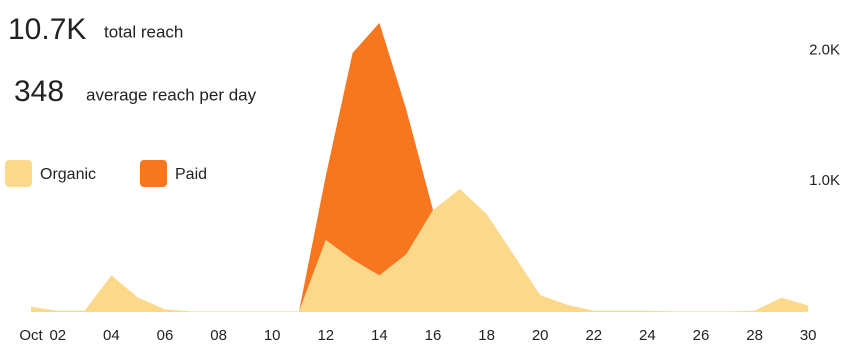 The width and height of the screenshot is (849, 347). I want to click on x-tick-label: 18, so click(486, 335).